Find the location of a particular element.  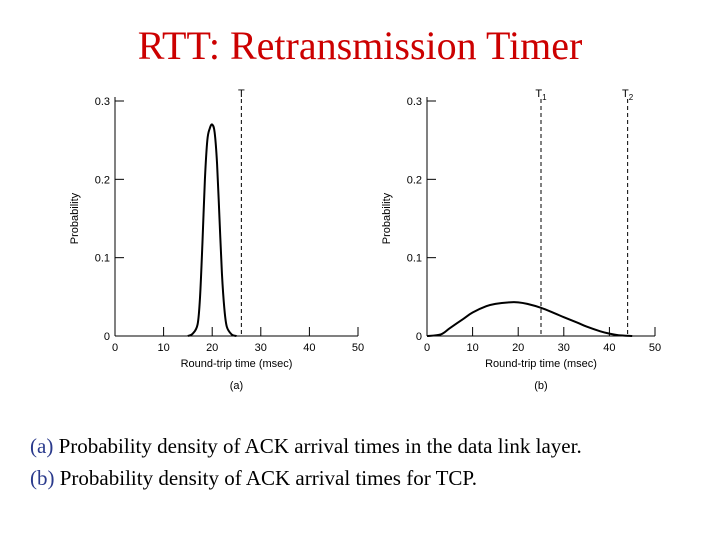

panel-label-b: (b) is located at coordinates (540, 386).